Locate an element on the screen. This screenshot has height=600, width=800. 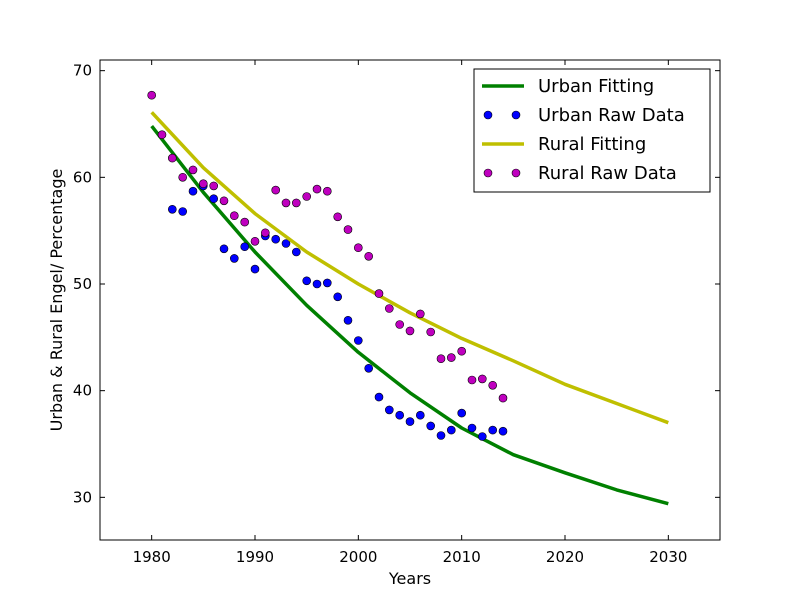
x-tick-label: 2000 is located at coordinates (358, 557).